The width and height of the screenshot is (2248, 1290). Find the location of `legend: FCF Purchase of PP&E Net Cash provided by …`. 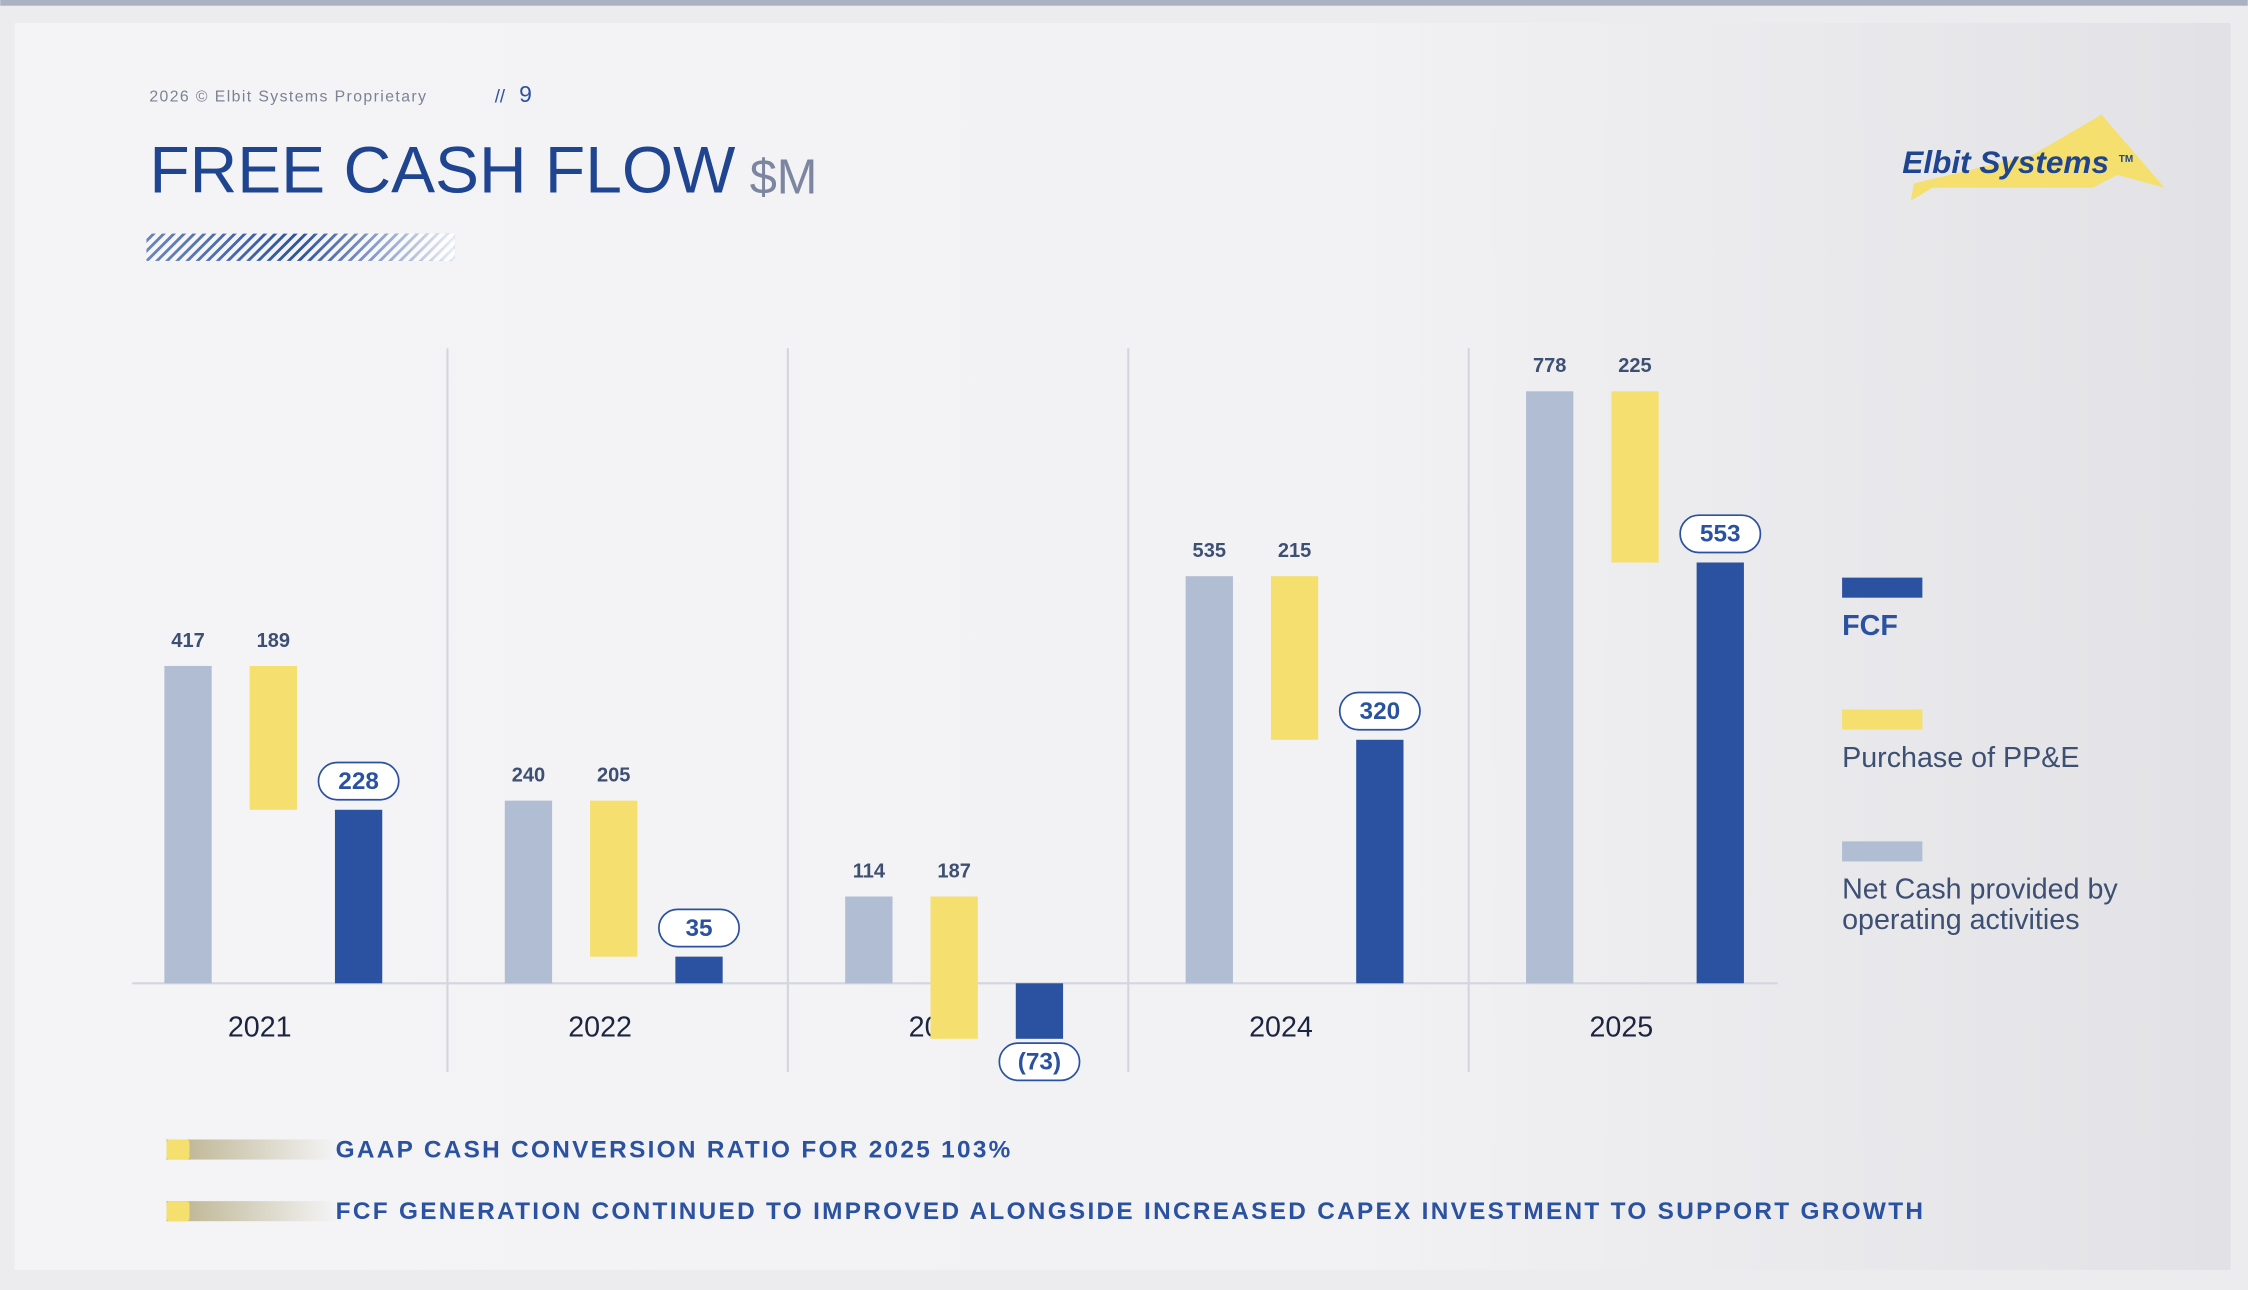

legend: FCF Purchase of PP&E Net Cash provided by … is located at coordinates (1980, 756).